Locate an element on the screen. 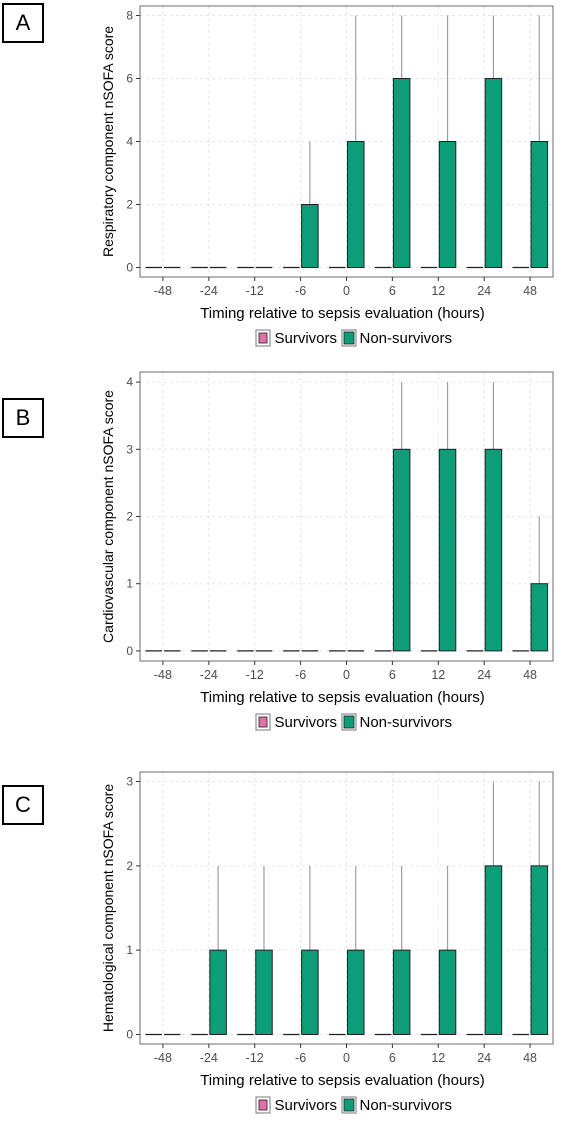 The image size is (565, 1125). y-axis-title: Hematological component nSOFA score is located at coordinates (108, 908).